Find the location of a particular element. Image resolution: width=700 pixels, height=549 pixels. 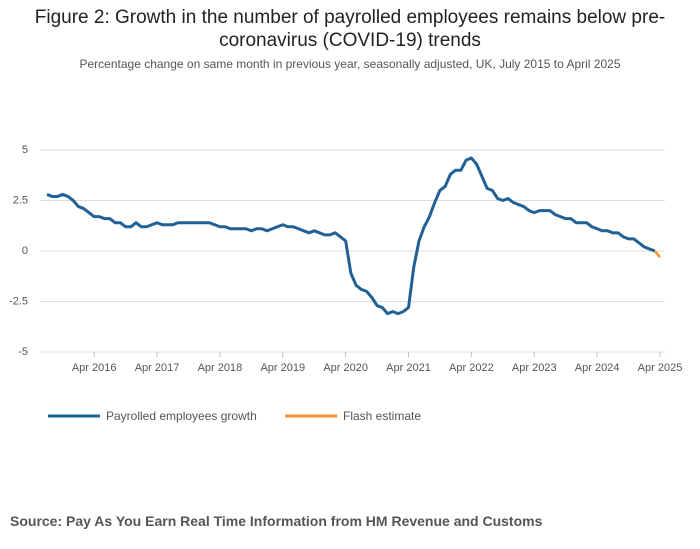

x-tick-label: Apr 2024 is located at coordinates (597, 368).